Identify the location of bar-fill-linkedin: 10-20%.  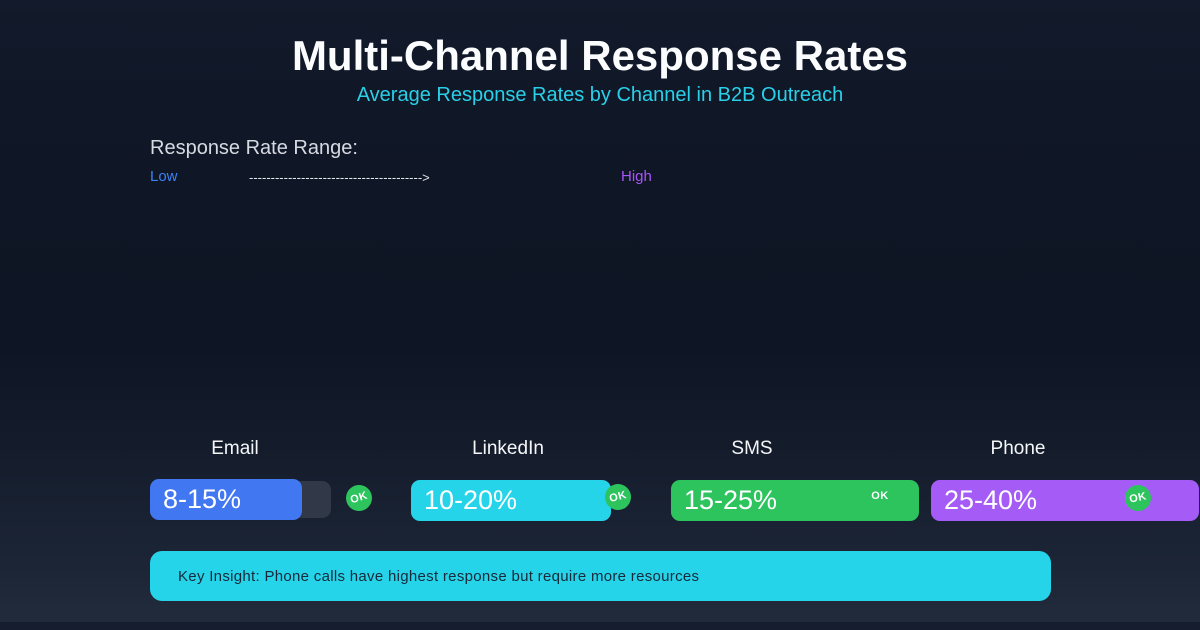
(511, 500).